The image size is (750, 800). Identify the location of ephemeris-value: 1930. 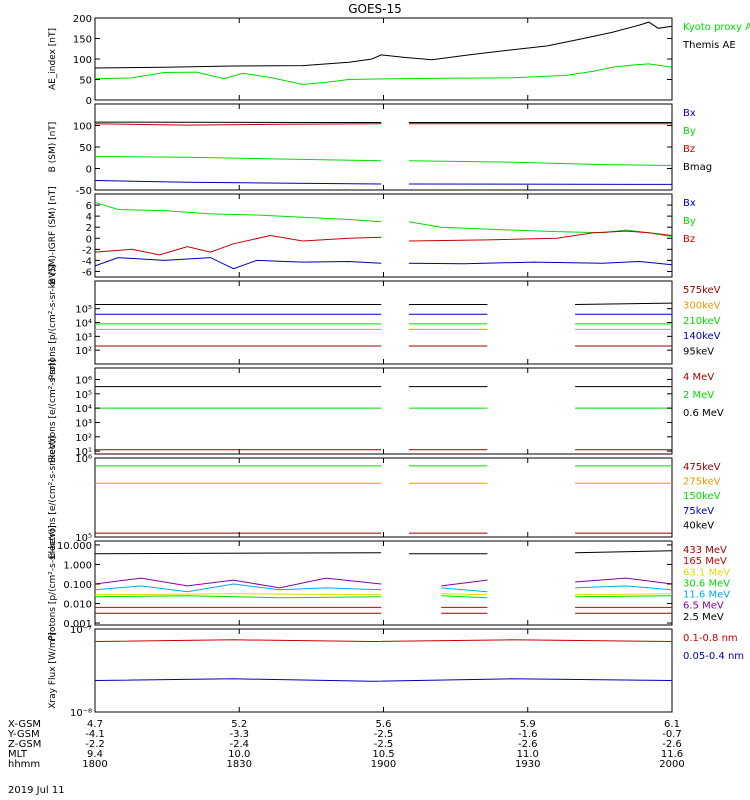
(527, 764).